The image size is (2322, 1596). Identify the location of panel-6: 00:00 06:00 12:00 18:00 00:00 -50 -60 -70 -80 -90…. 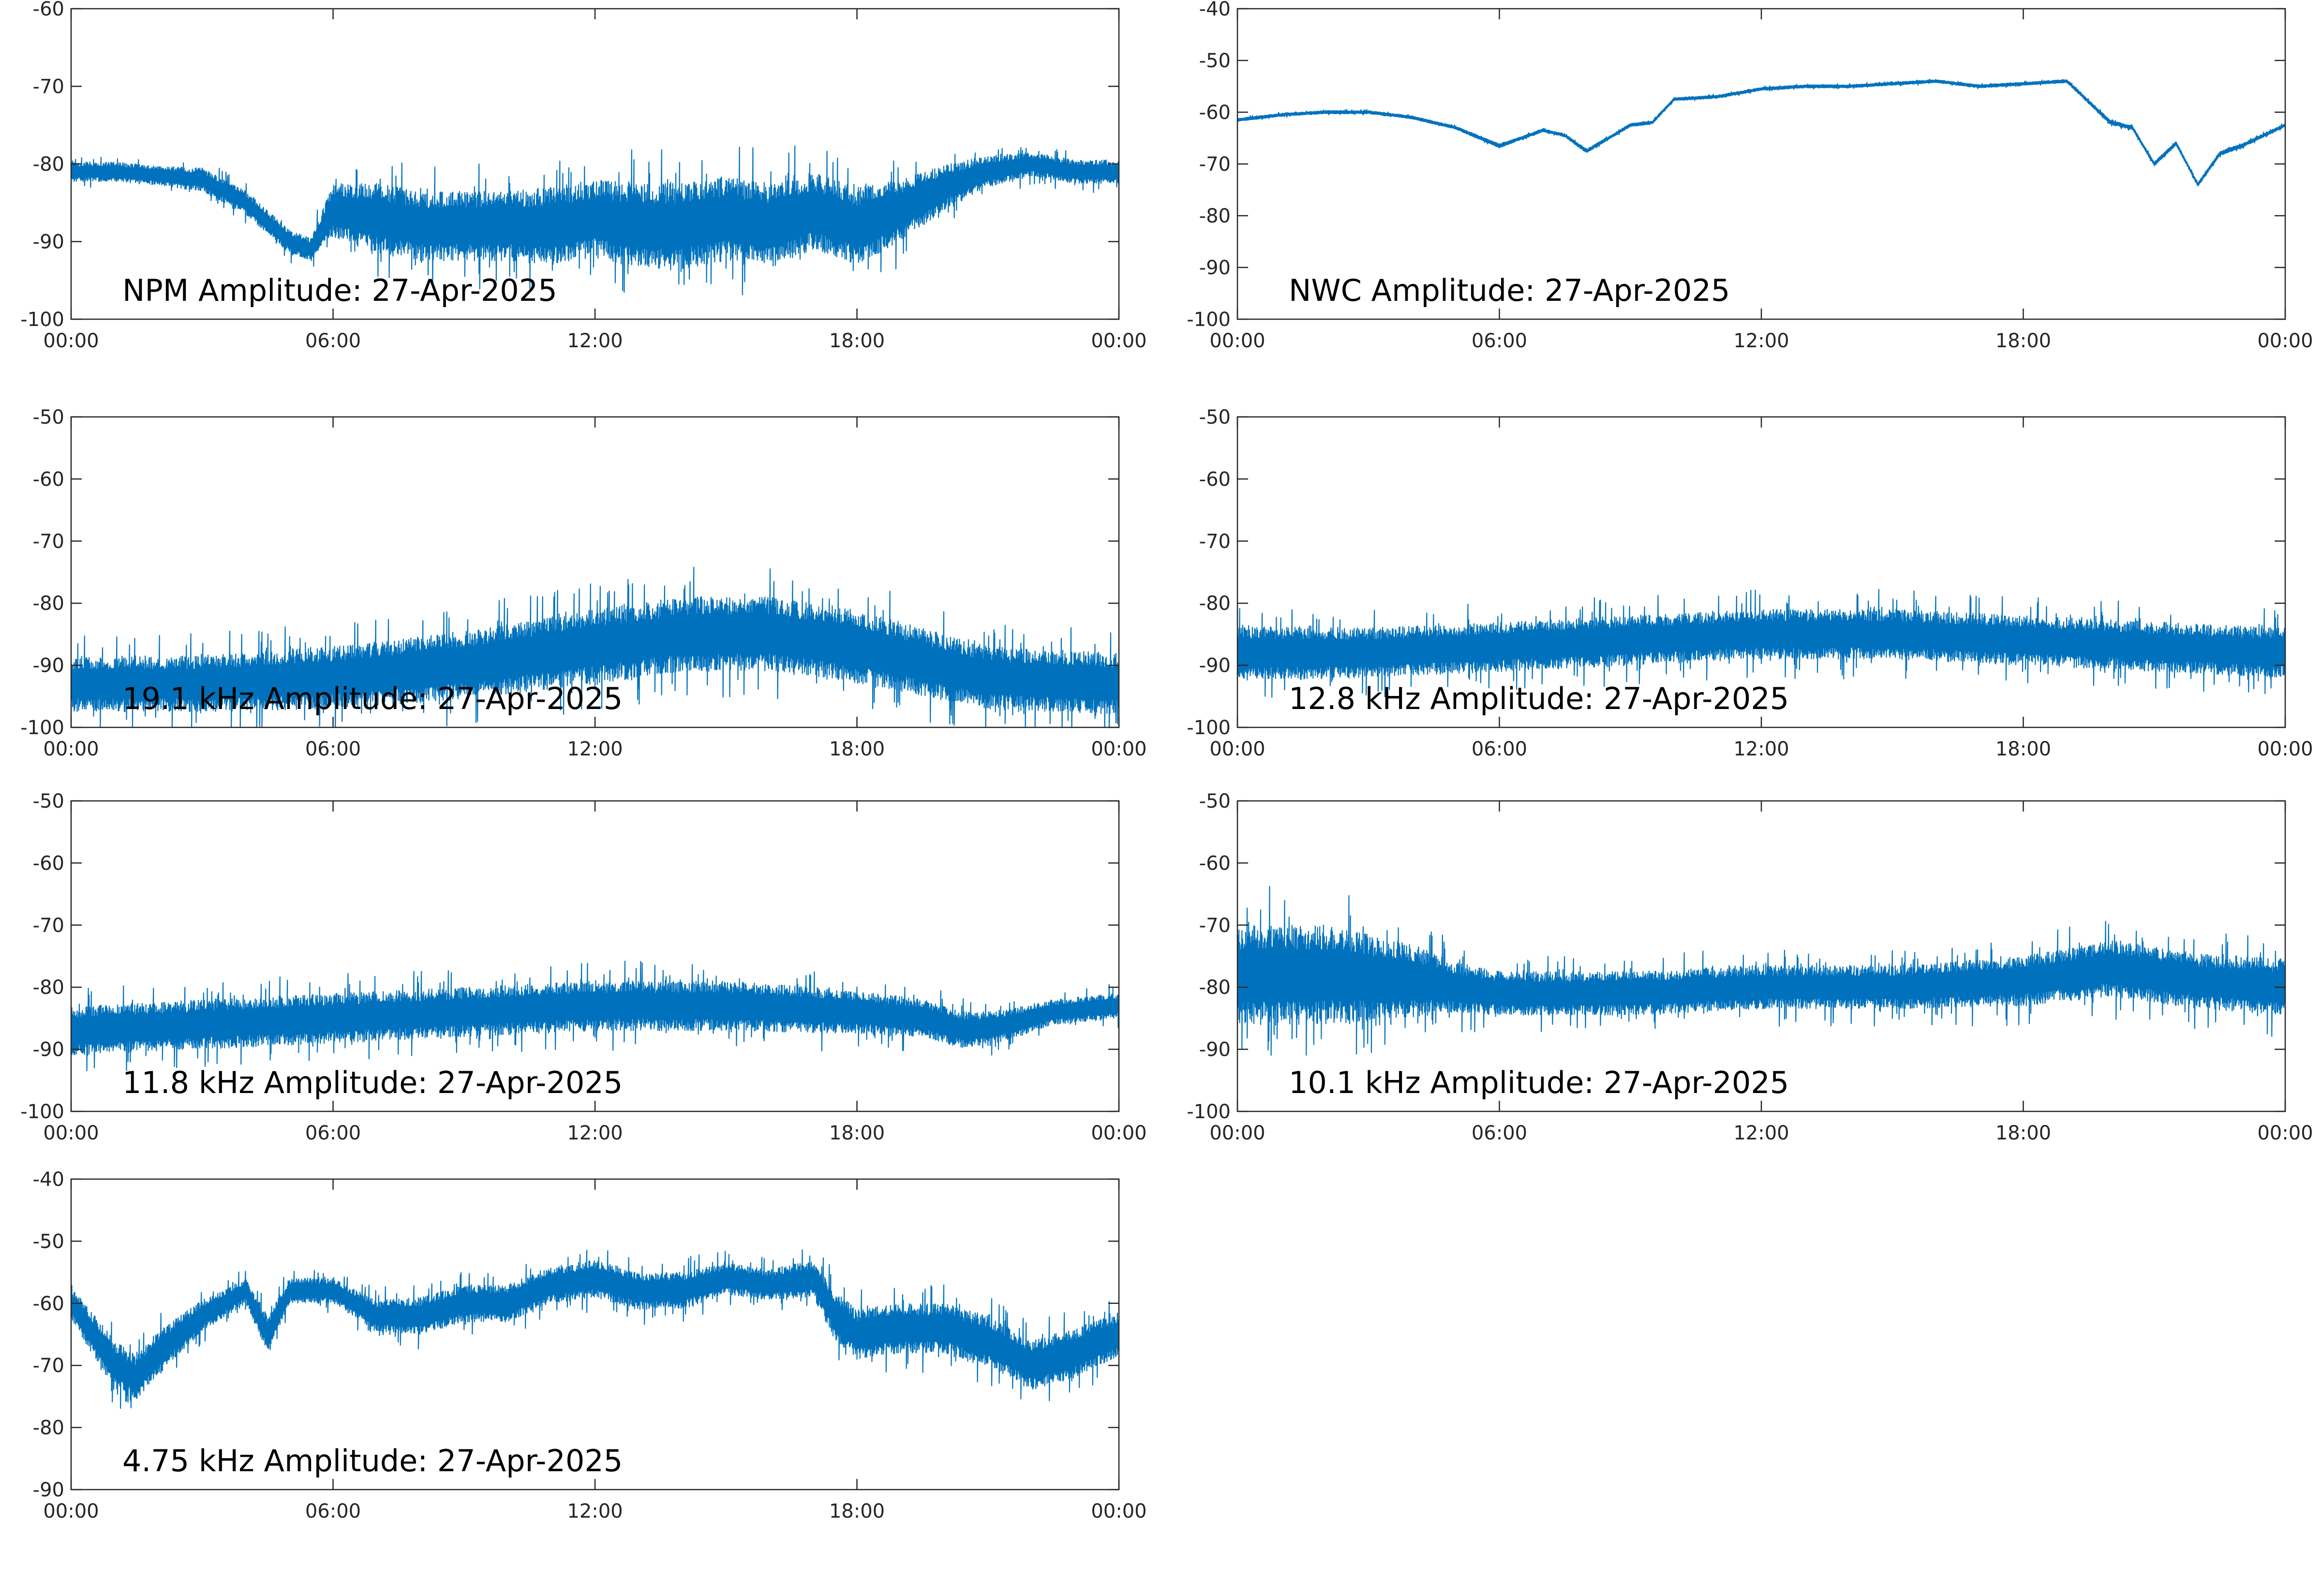
(1750, 967).